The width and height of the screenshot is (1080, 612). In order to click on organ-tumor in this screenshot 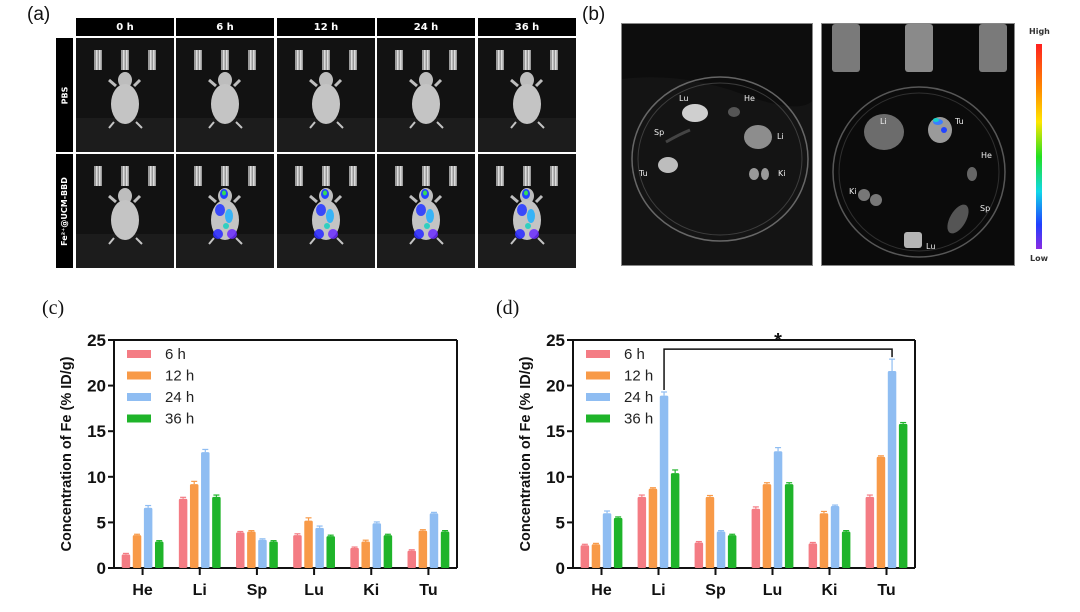, I will do `click(668, 165)`.